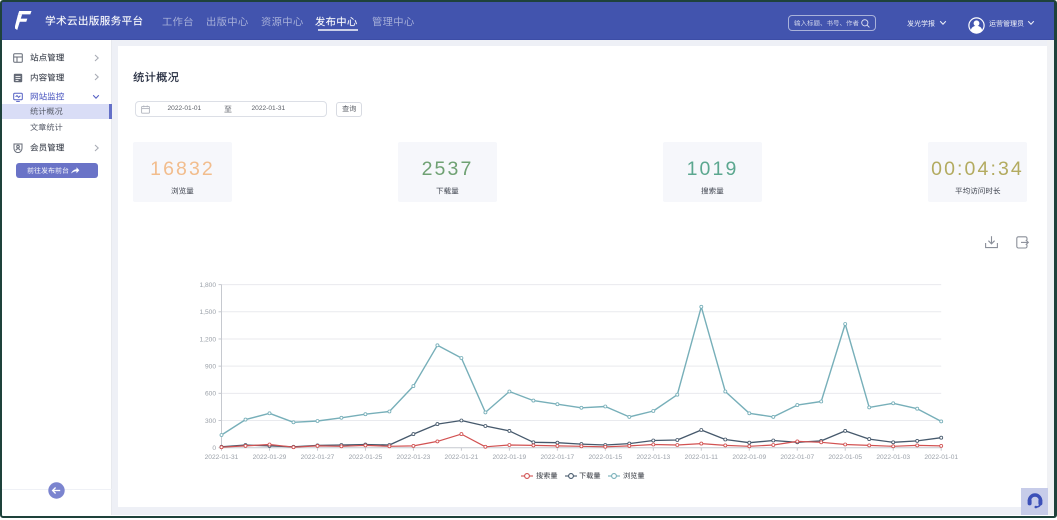  What do you see at coordinates (214, 448) in the screenshot?
I see `svg-text: 0` at bounding box center [214, 448].